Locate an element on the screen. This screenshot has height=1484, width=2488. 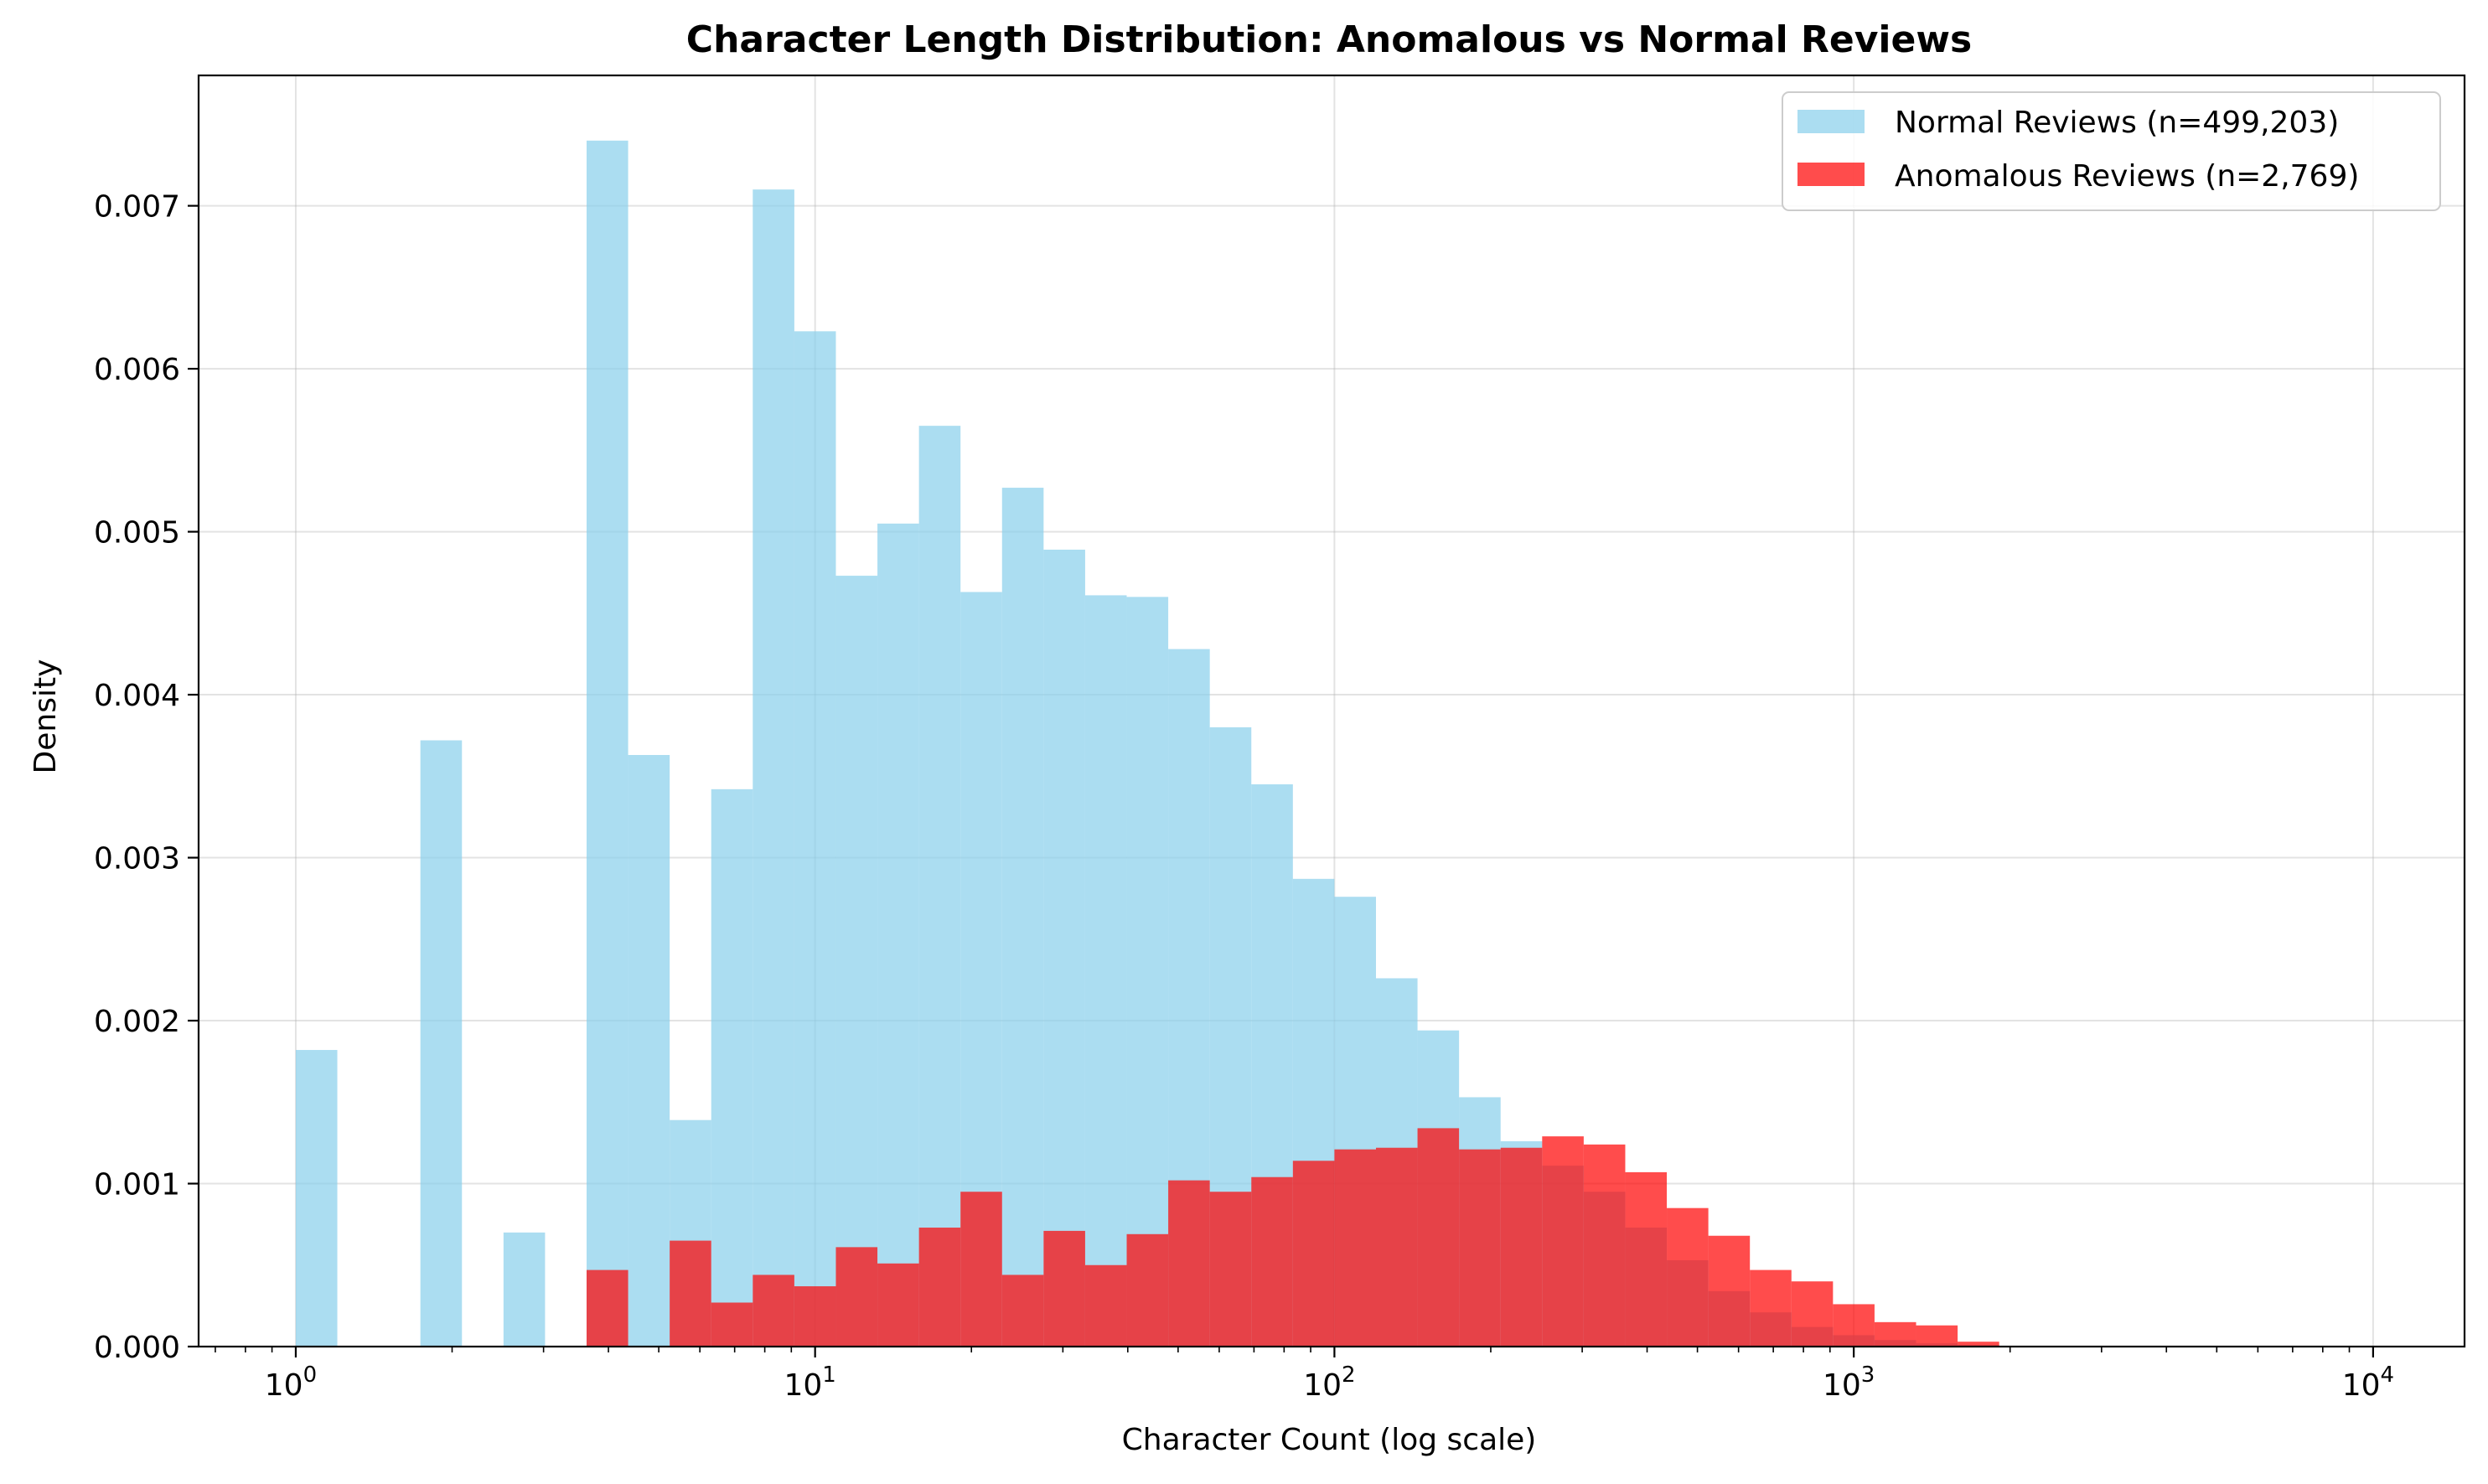
y-tick-label-7: 0.007 is located at coordinates (137, 207).